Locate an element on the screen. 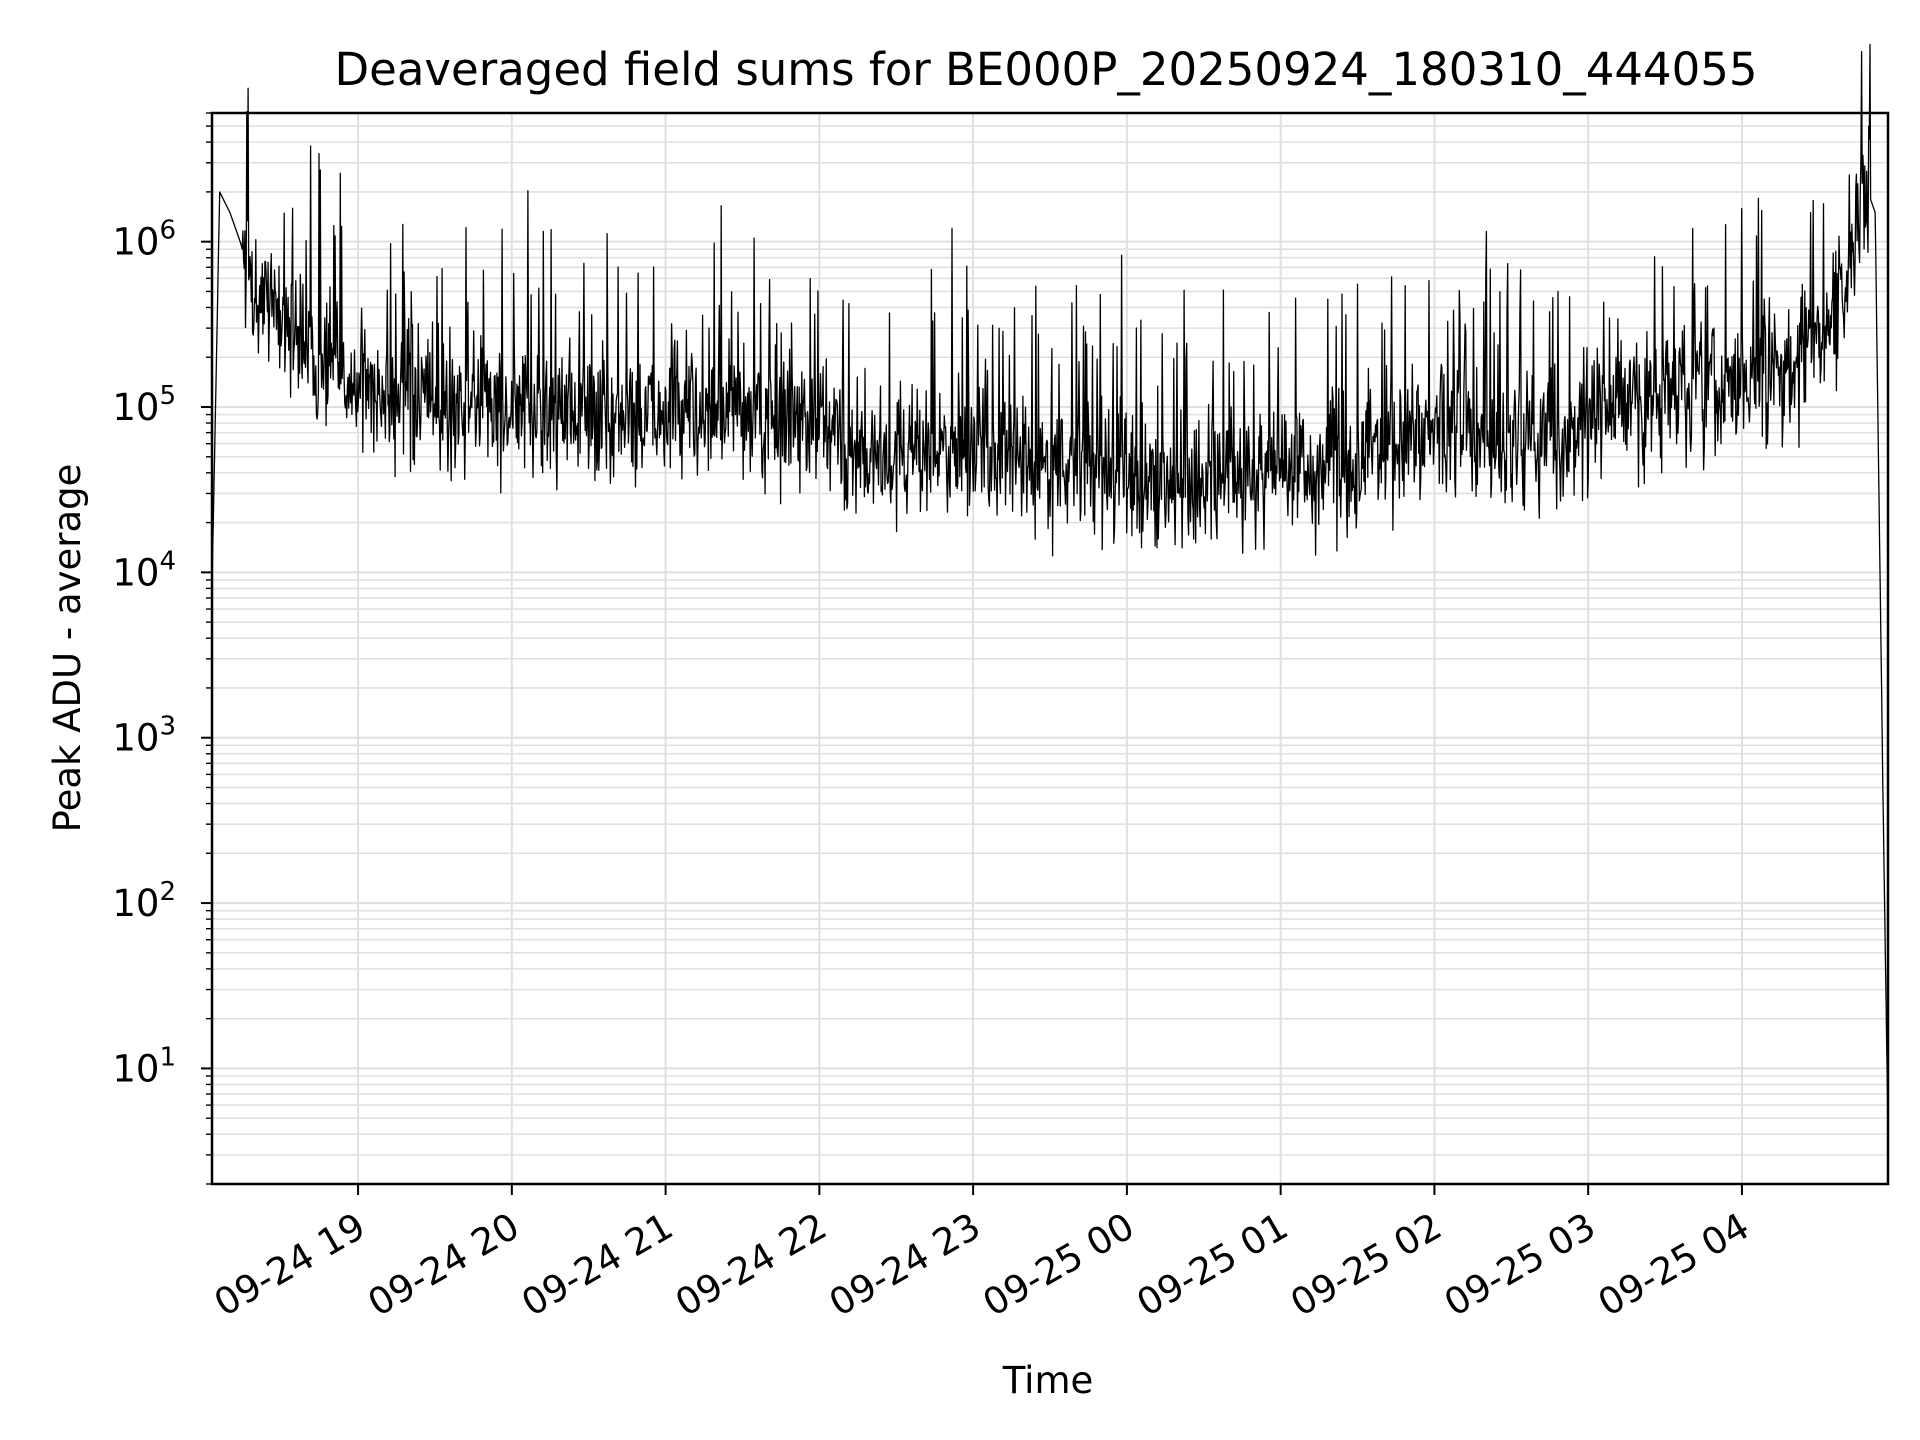  y-axis-label: Peak ADU - average is located at coordinates (67, 648).